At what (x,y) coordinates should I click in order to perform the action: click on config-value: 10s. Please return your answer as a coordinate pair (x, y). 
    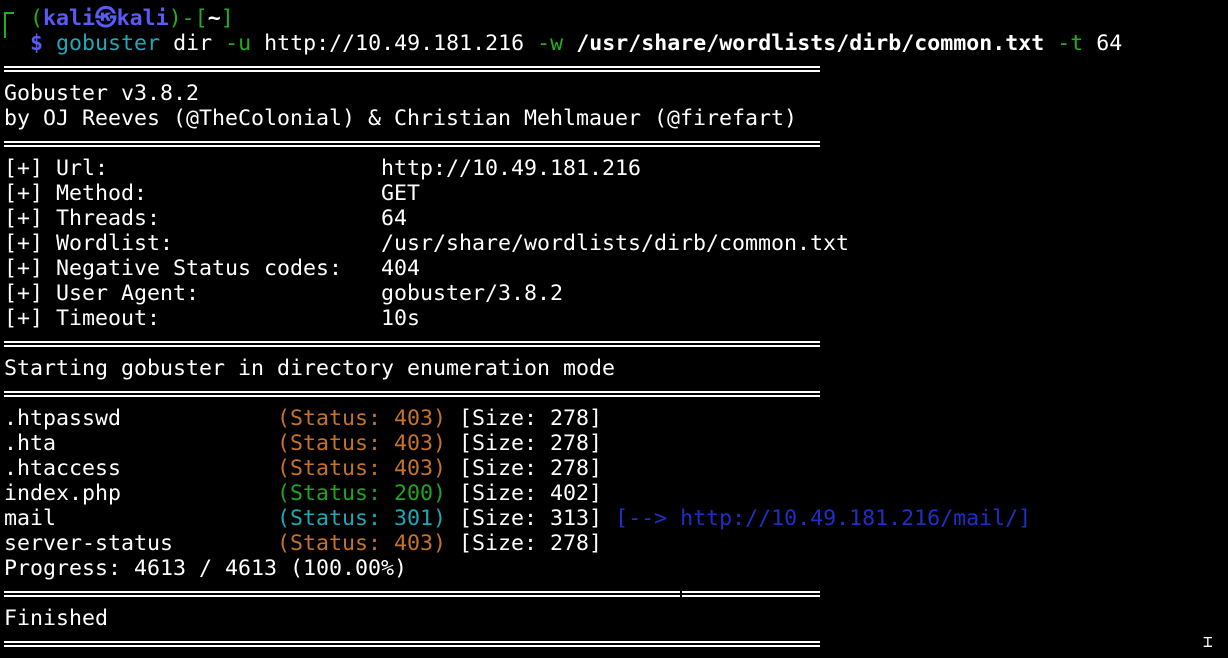
    Looking at the image, I should click on (401, 318).